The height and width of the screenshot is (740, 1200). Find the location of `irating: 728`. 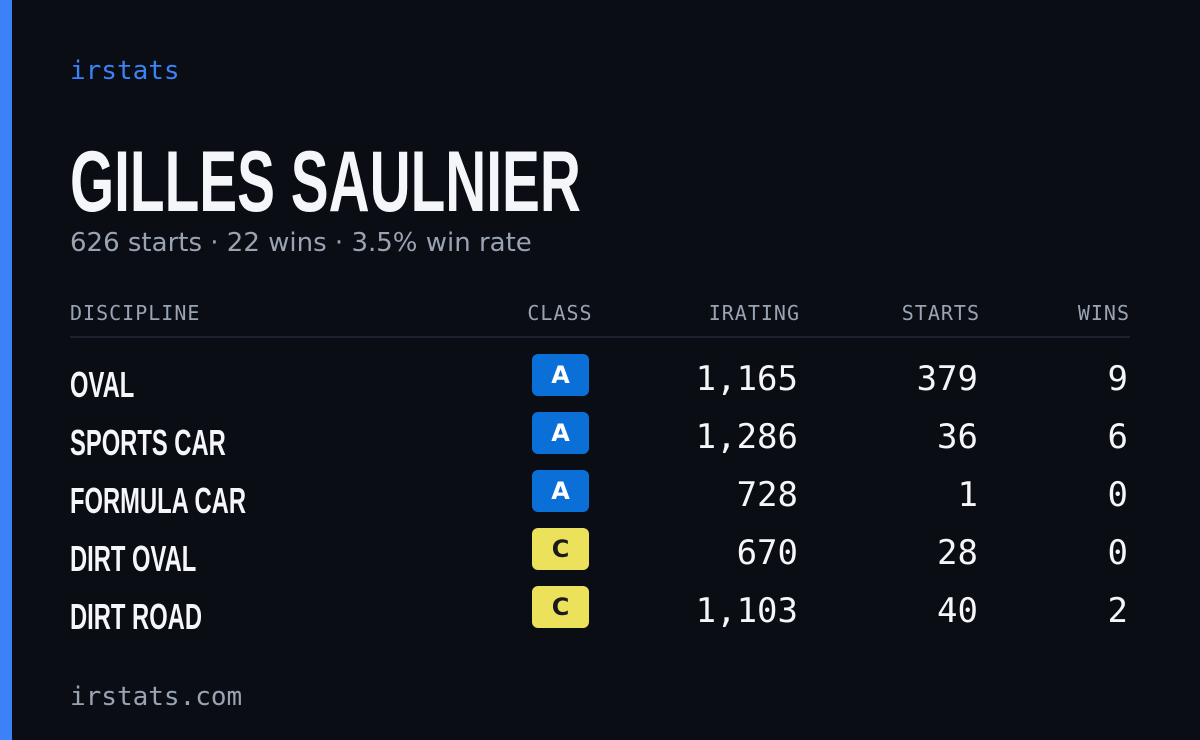

irating: 728 is located at coordinates (767, 495).